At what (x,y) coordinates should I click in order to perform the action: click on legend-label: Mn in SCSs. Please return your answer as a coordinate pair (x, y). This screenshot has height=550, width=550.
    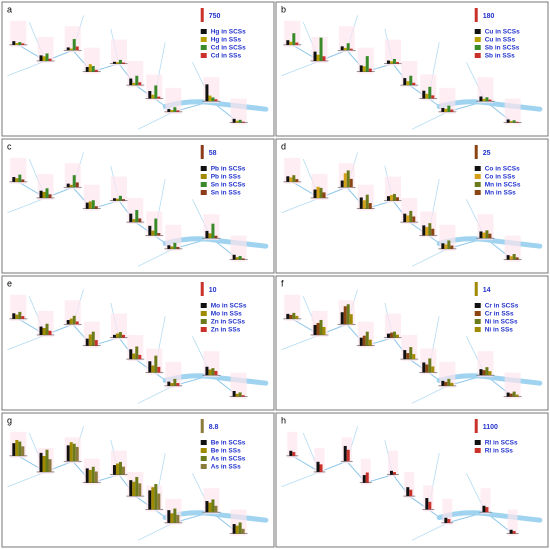
    Looking at the image, I should click on (503, 185).